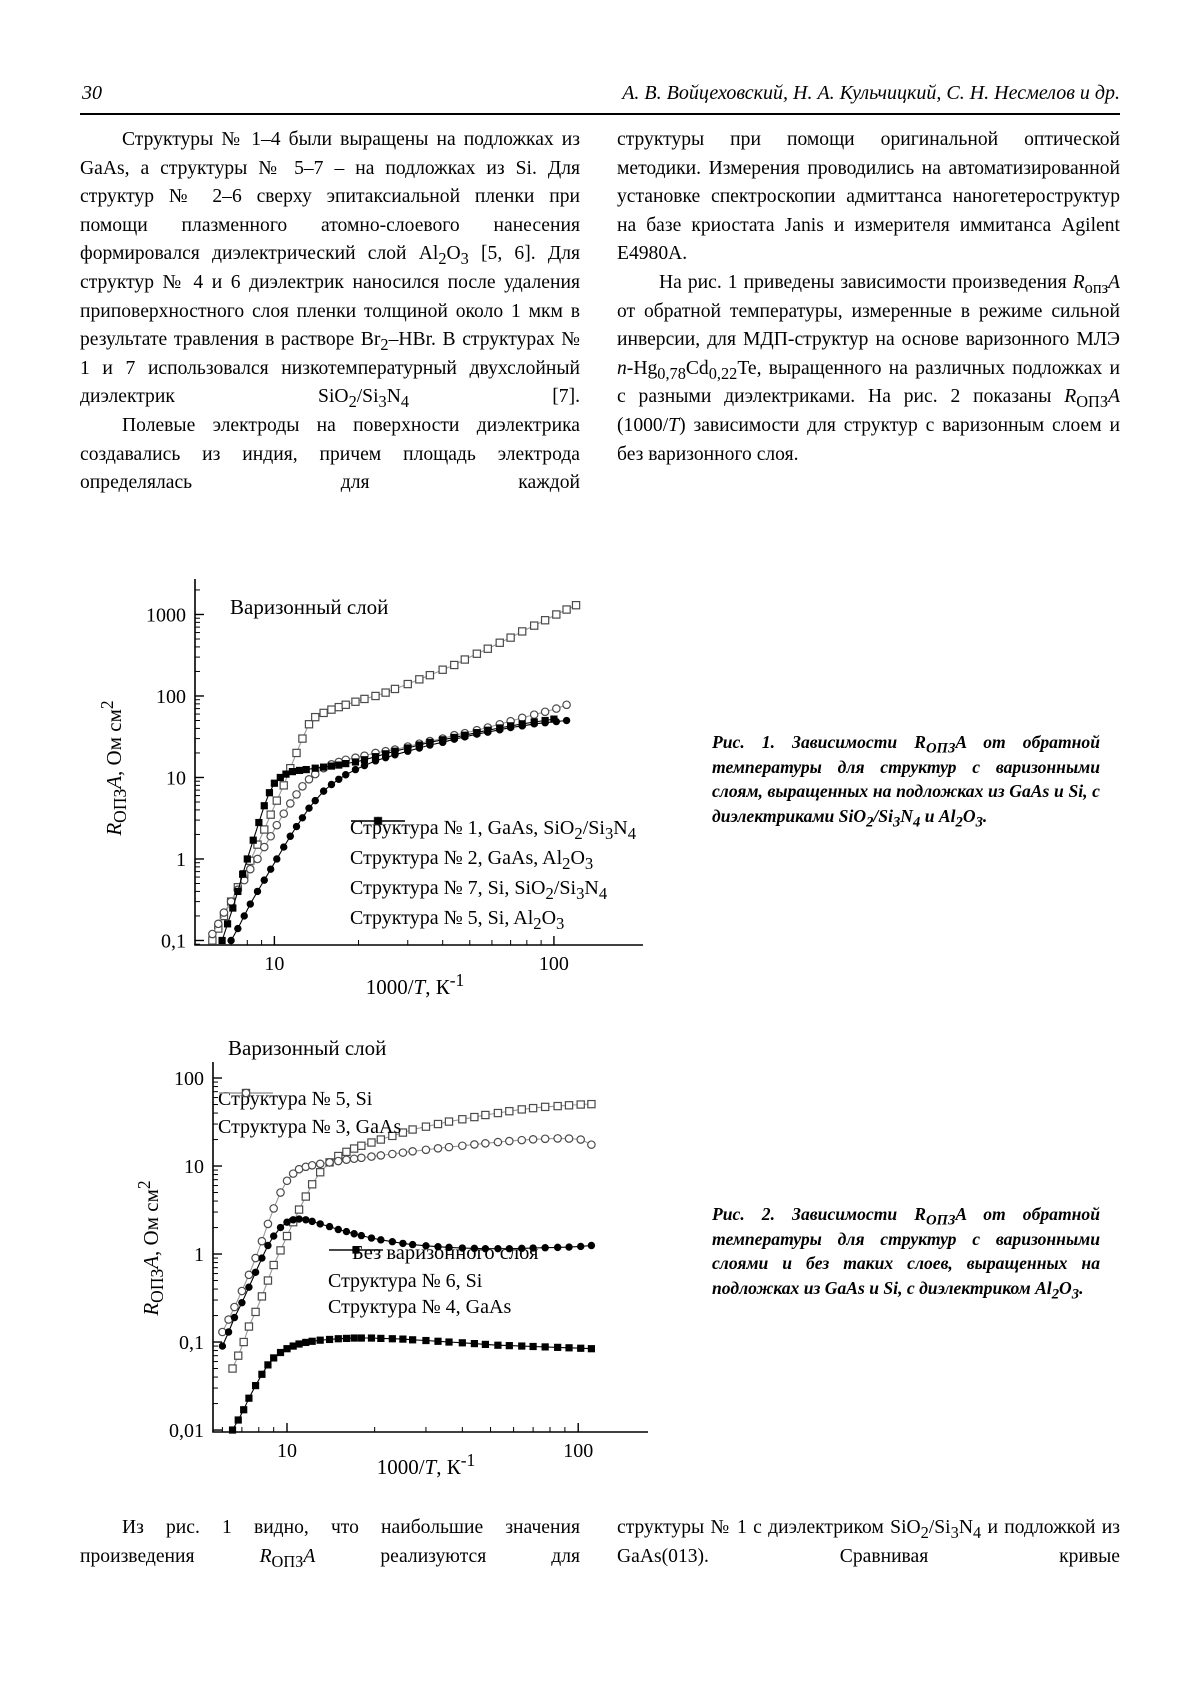 The width and height of the screenshot is (1200, 1698). What do you see at coordinates (415, 984) in the screenshot?
I see `figure-1-x-axis-label: 1000/T, К-1` at bounding box center [415, 984].